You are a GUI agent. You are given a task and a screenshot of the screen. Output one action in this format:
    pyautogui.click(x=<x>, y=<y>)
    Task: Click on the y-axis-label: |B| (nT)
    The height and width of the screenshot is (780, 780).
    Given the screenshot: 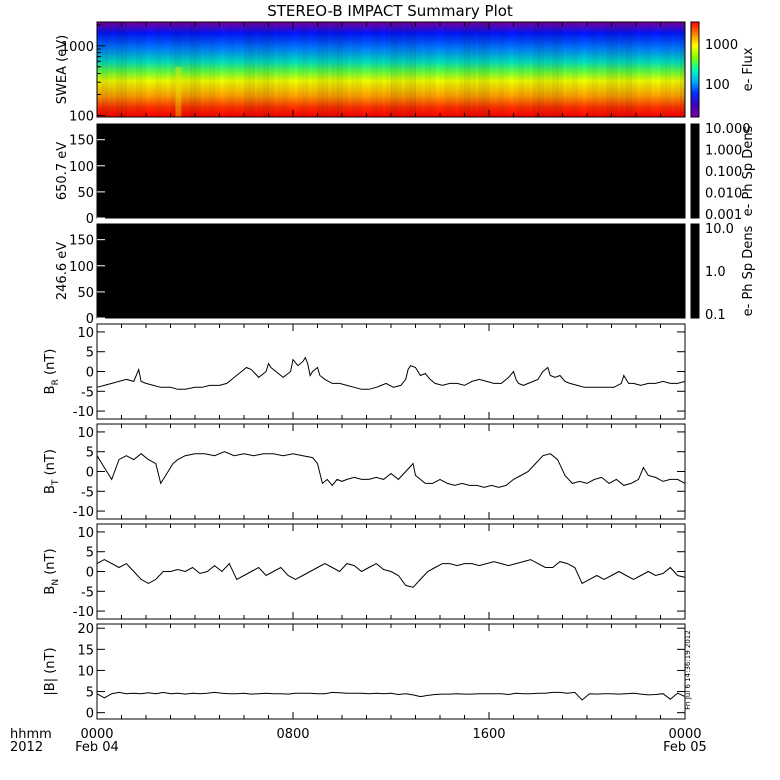 What is the action you would take?
    pyautogui.click(x=50, y=671)
    